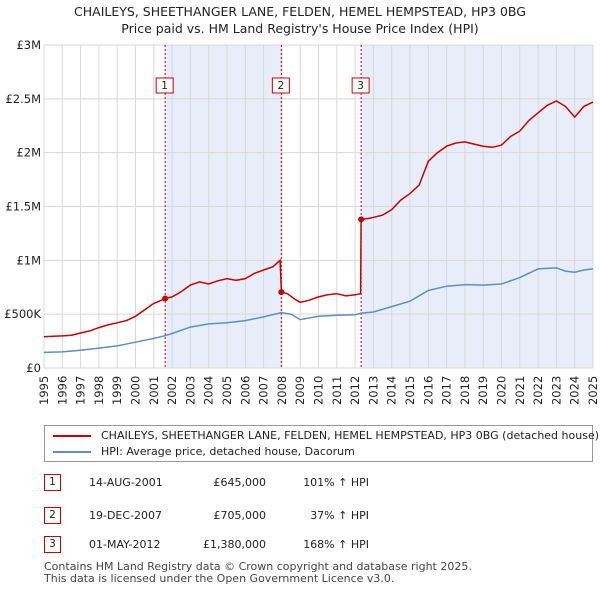 This screenshot has height=590, width=600. Describe the element at coordinates (318, 310) in the screenshot. I see `hpi-line` at that location.